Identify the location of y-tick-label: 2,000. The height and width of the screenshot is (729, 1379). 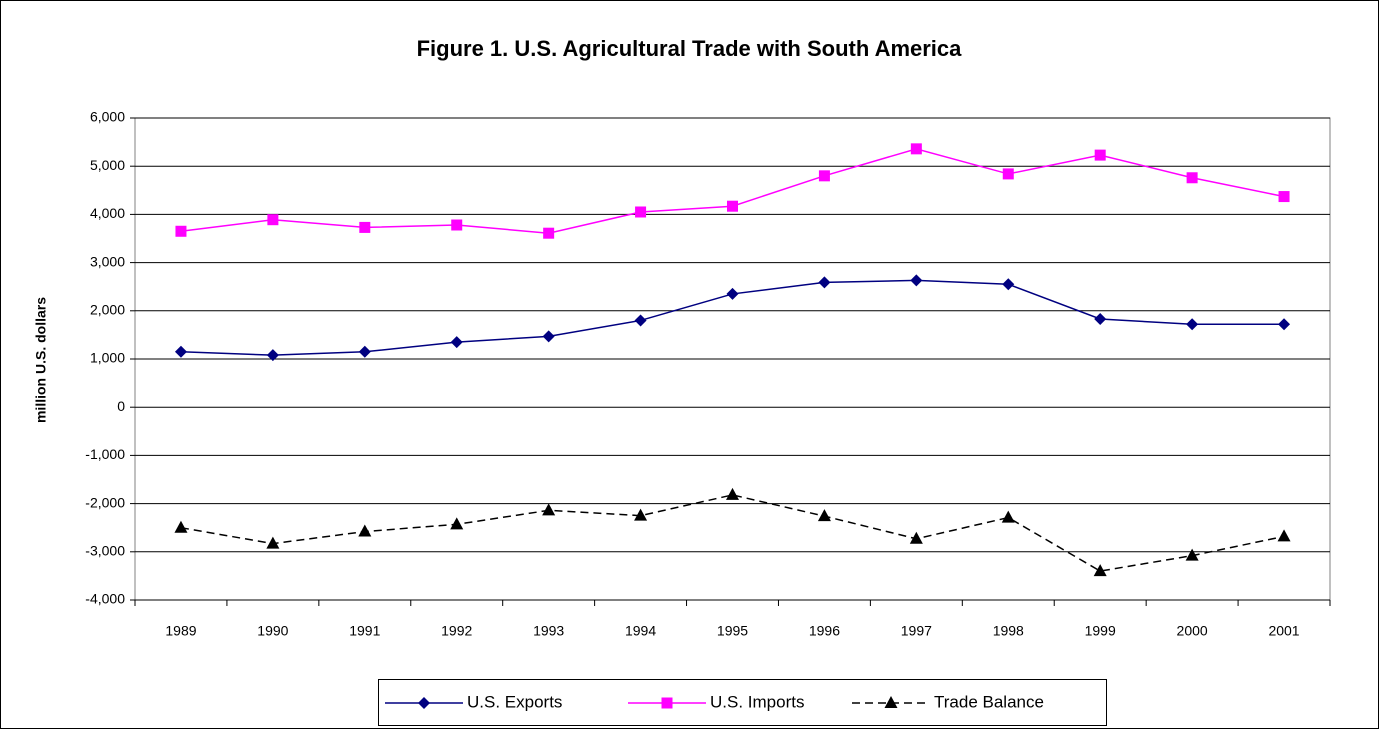
(107, 310).